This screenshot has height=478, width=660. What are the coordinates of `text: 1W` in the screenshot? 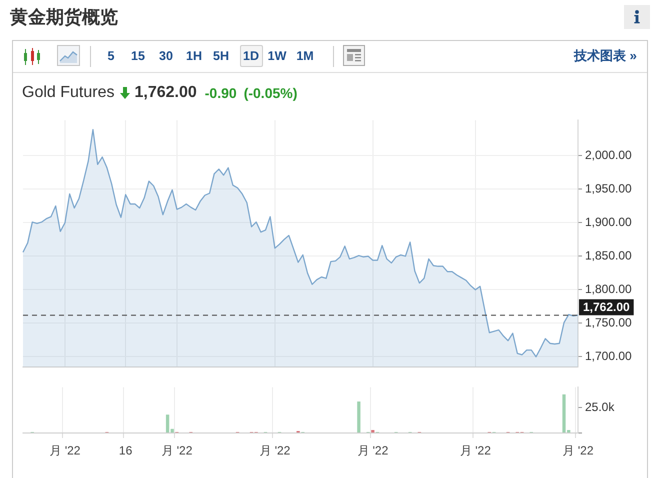 It's located at (277, 56).